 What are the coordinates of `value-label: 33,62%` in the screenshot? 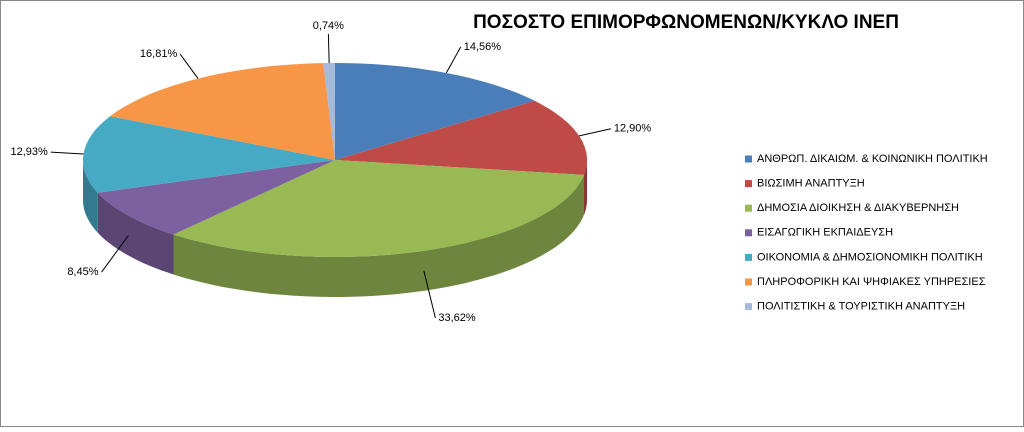 It's located at (457, 318).